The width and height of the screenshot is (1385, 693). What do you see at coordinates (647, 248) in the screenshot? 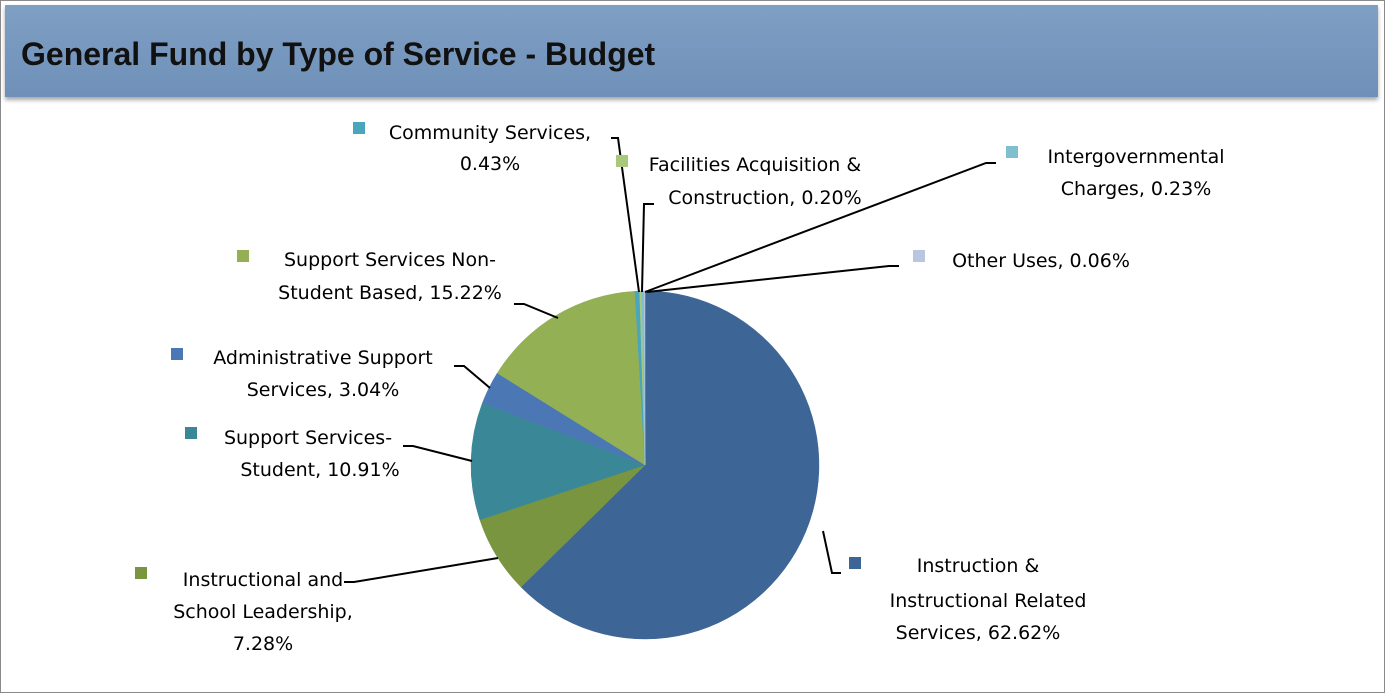
I see `leader-line-facilities-acquisition-construction` at bounding box center [647, 248].